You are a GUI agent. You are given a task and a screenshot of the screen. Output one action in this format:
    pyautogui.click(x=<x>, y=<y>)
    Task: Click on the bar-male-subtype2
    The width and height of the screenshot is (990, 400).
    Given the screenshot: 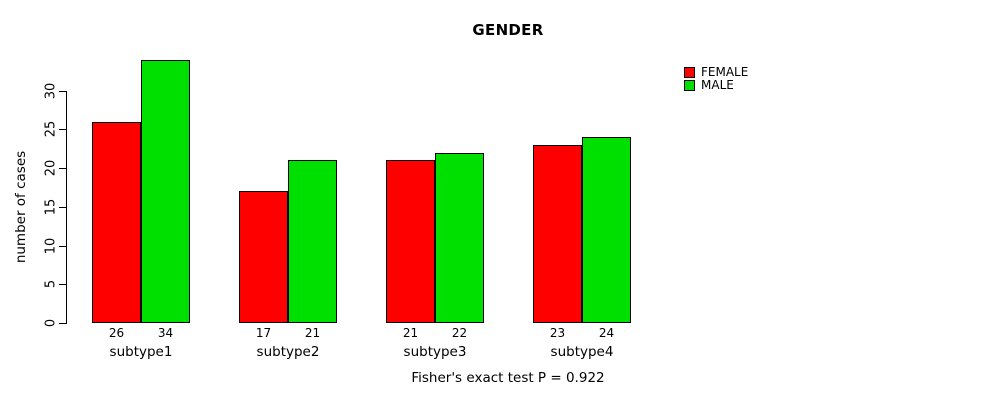 What is the action you would take?
    pyautogui.click(x=312, y=241)
    